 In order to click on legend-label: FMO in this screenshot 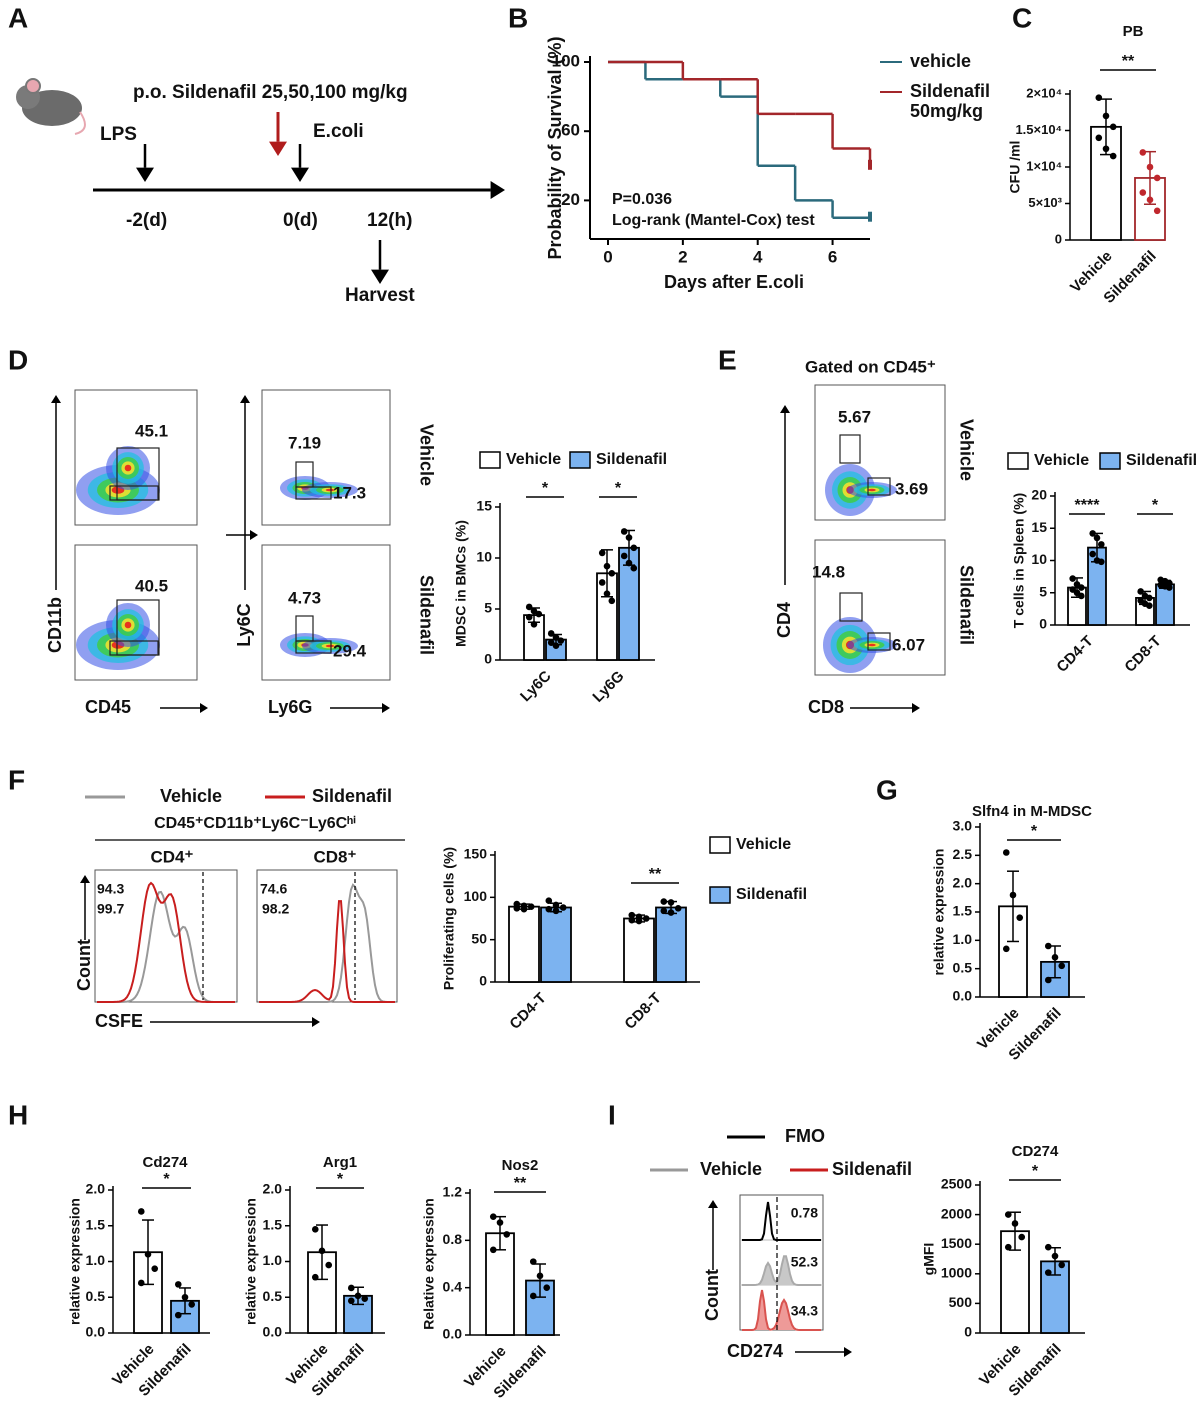, I will do `click(805, 1136)`.